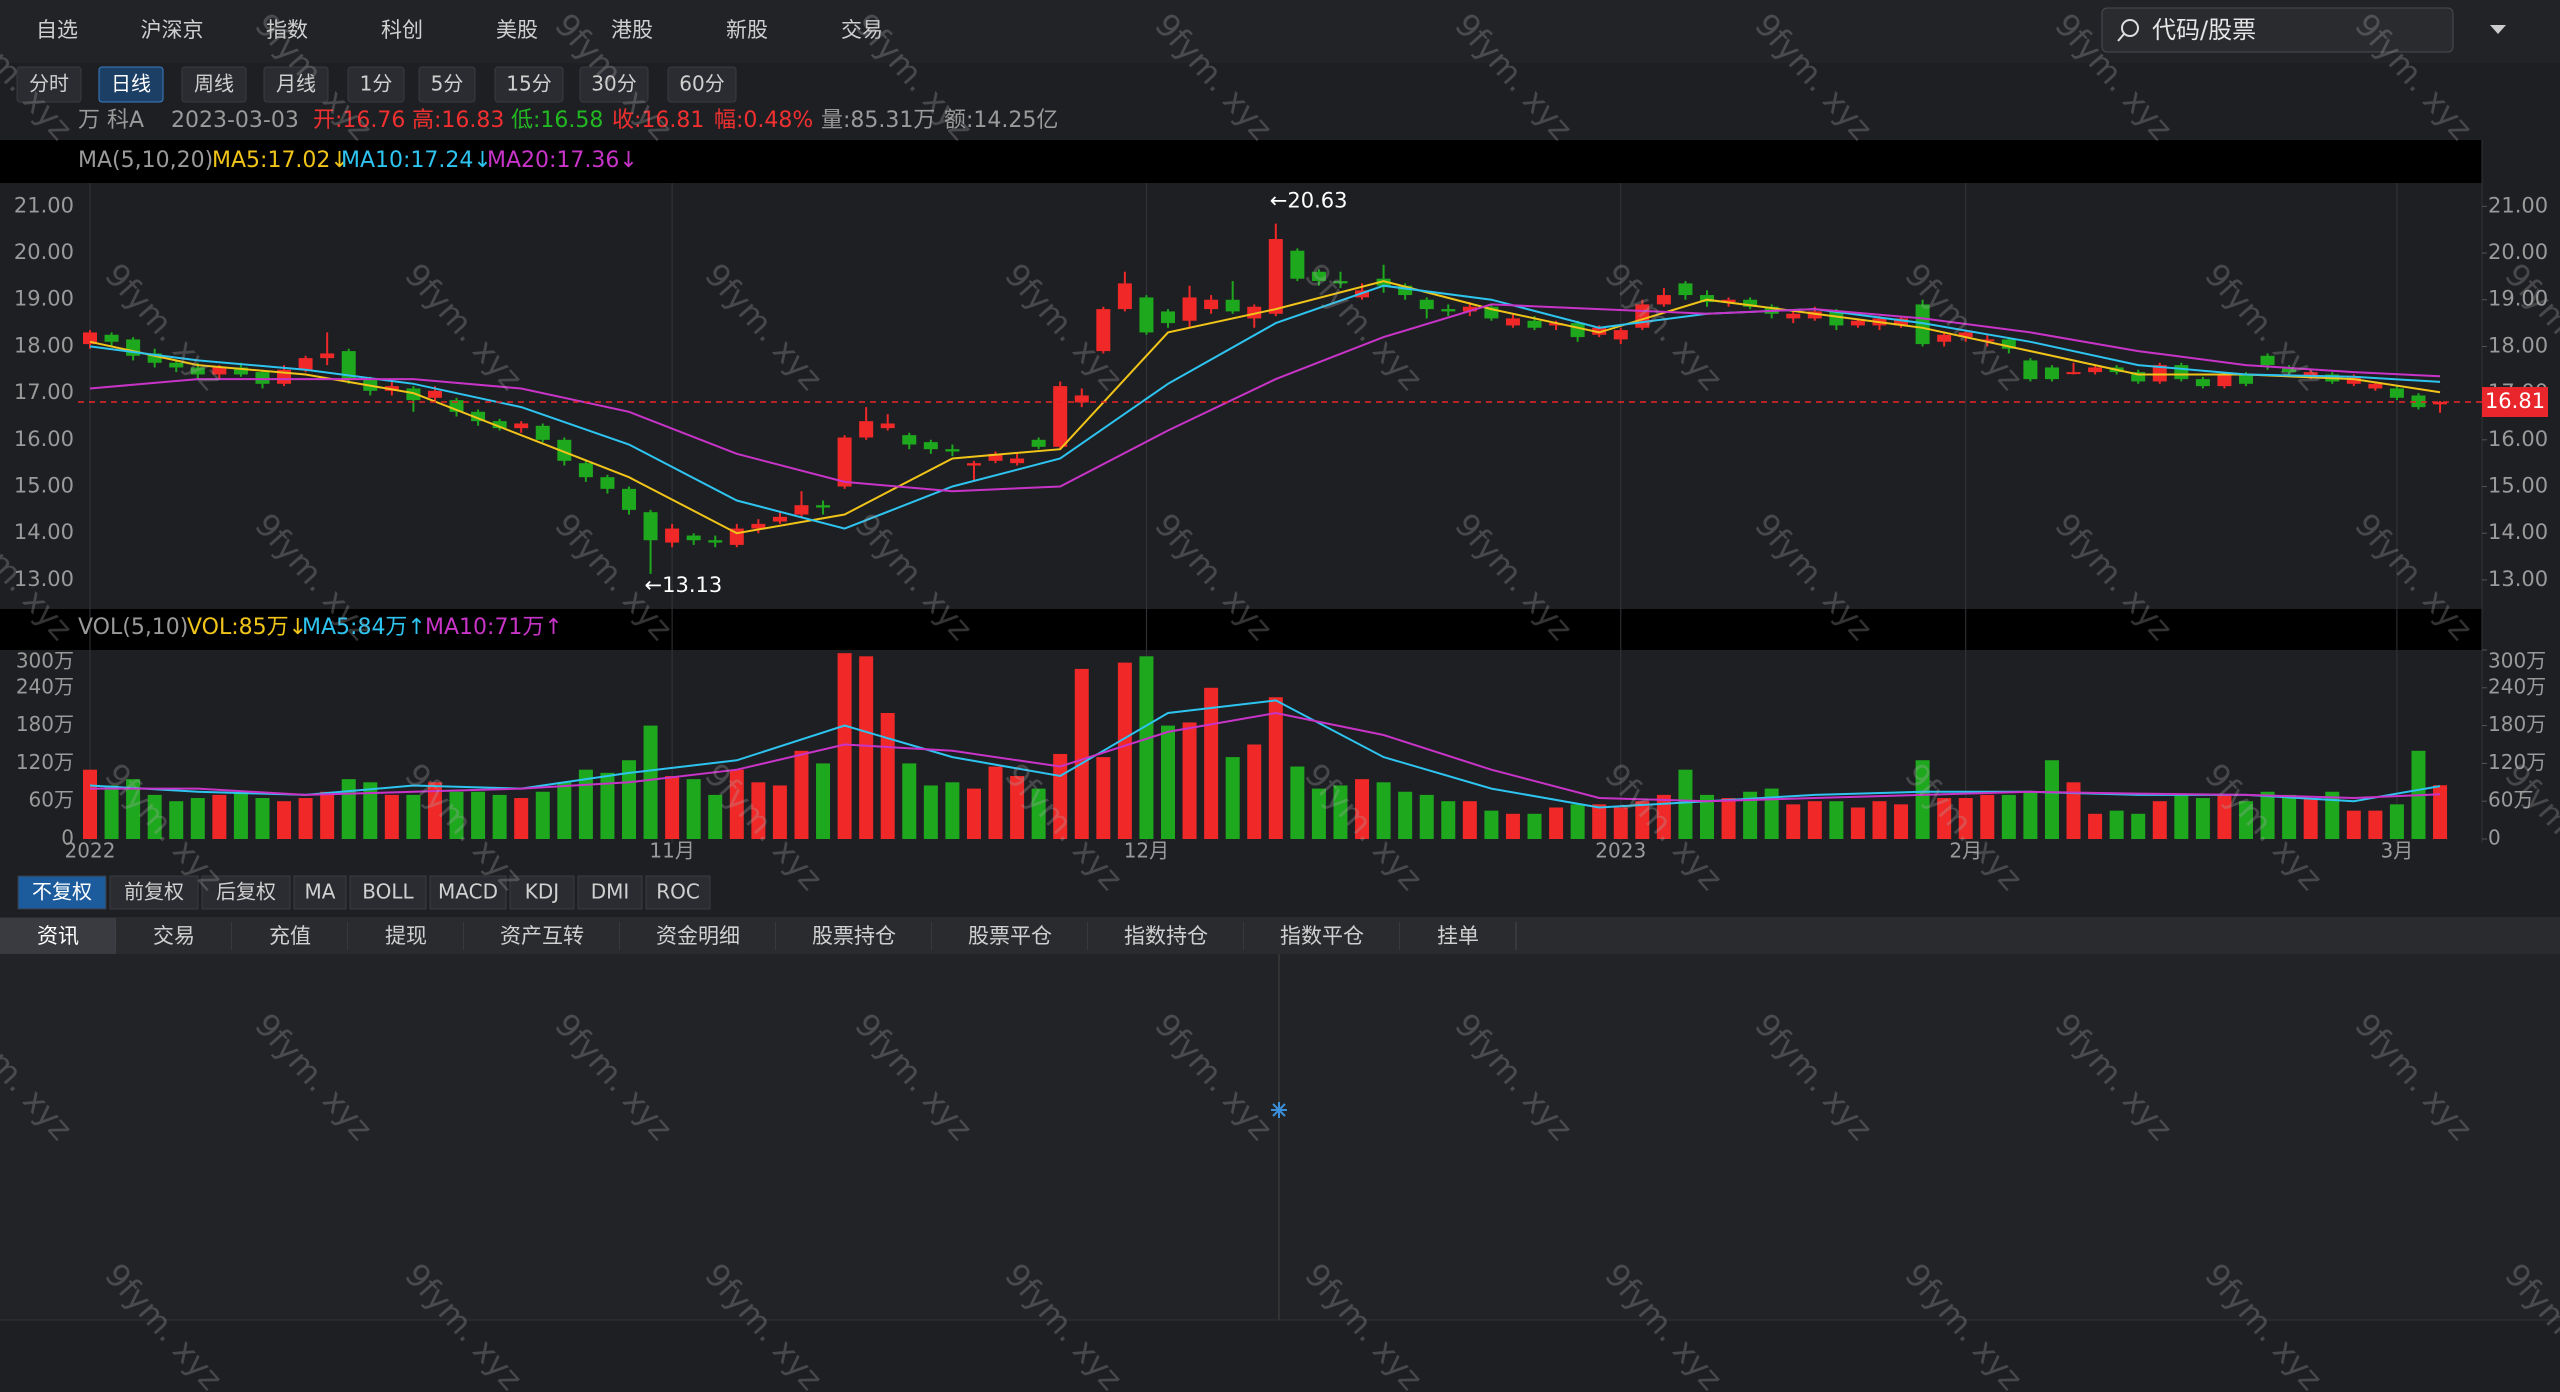  What do you see at coordinates (747, 30) in the screenshot?
I see `nav-item: 新股` at bounding box center [747, 30].